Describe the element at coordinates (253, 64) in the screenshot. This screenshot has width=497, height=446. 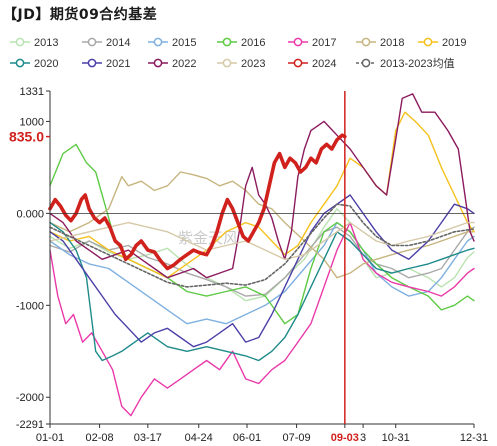
I see `legend-label: 2023` at that location.